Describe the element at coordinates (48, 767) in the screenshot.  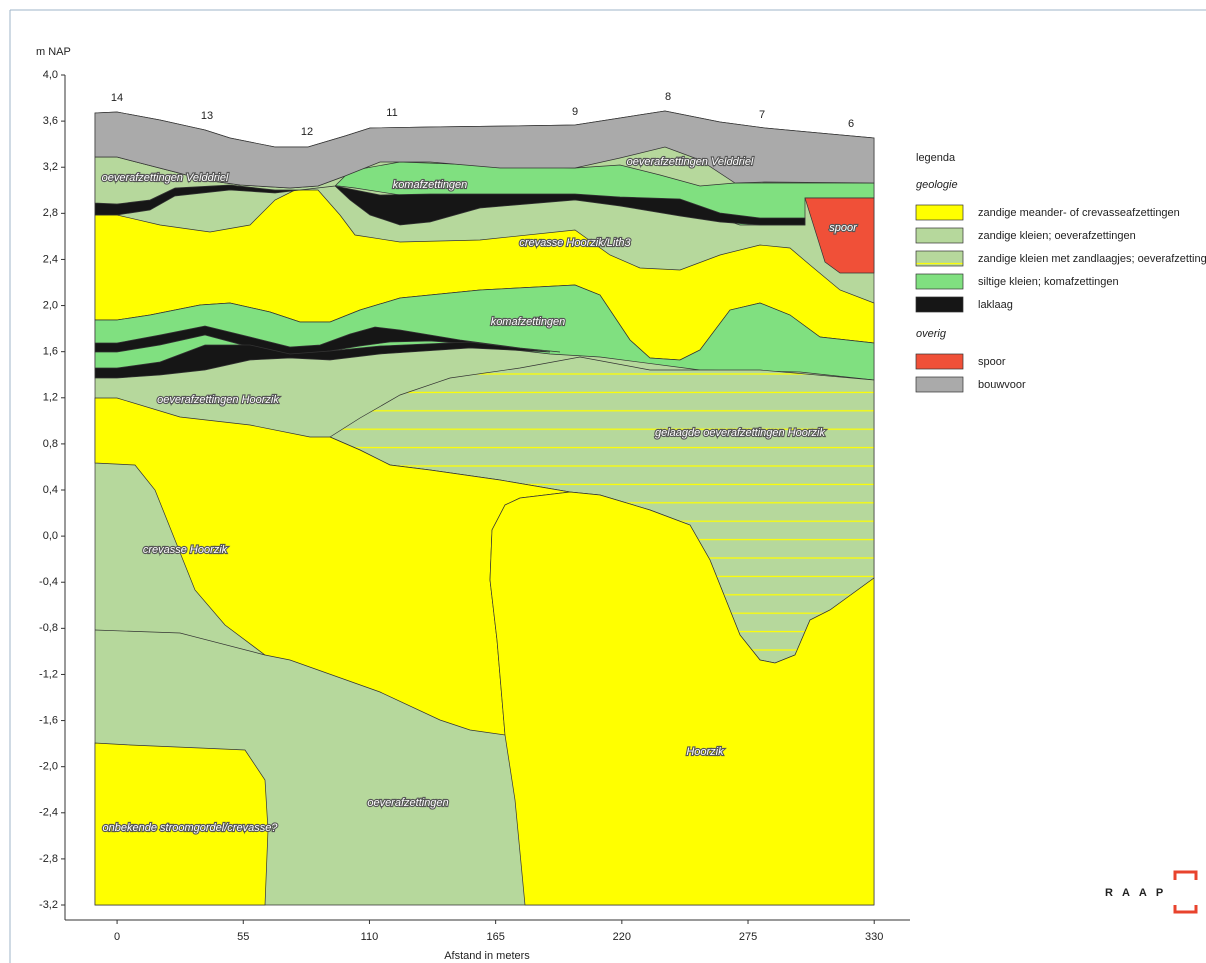
I see `y-tick-label: -2,0` at that location.